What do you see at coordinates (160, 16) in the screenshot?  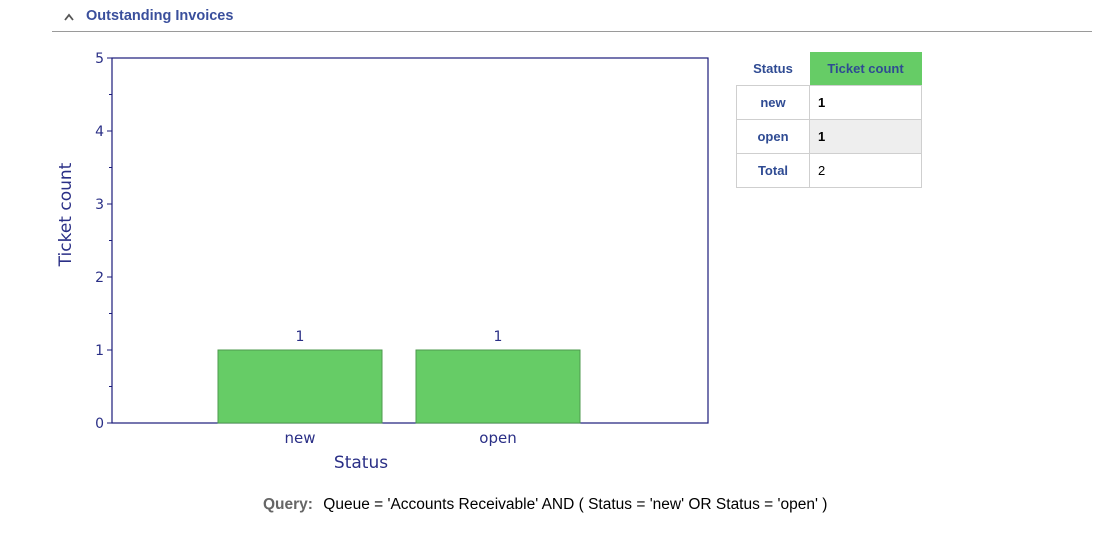 I see `widget-title: Outstanding Invoices` at bounding box center [160, 16].